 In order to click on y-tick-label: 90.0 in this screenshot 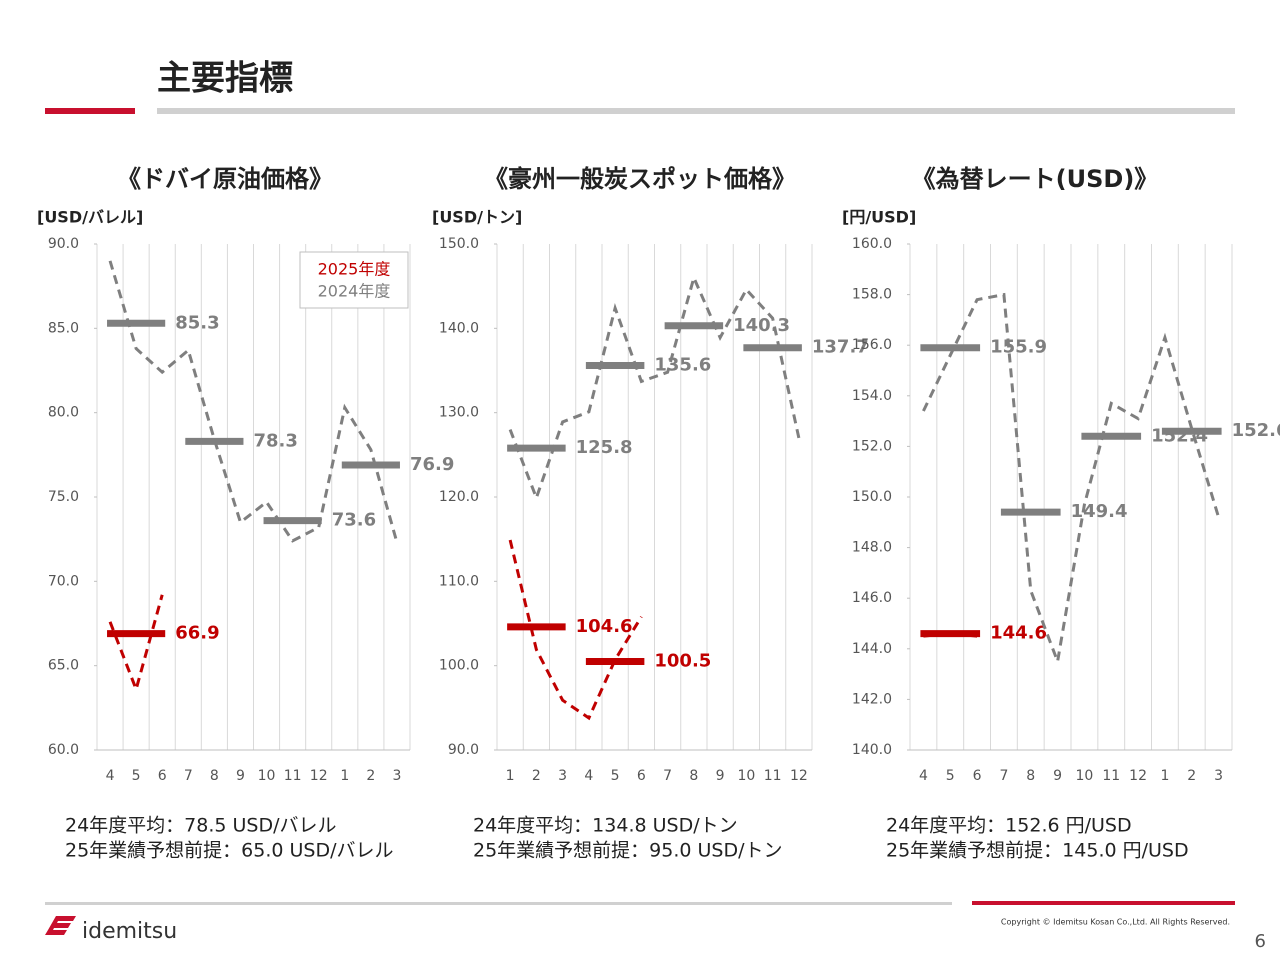, I will do `click(63, 244)`.